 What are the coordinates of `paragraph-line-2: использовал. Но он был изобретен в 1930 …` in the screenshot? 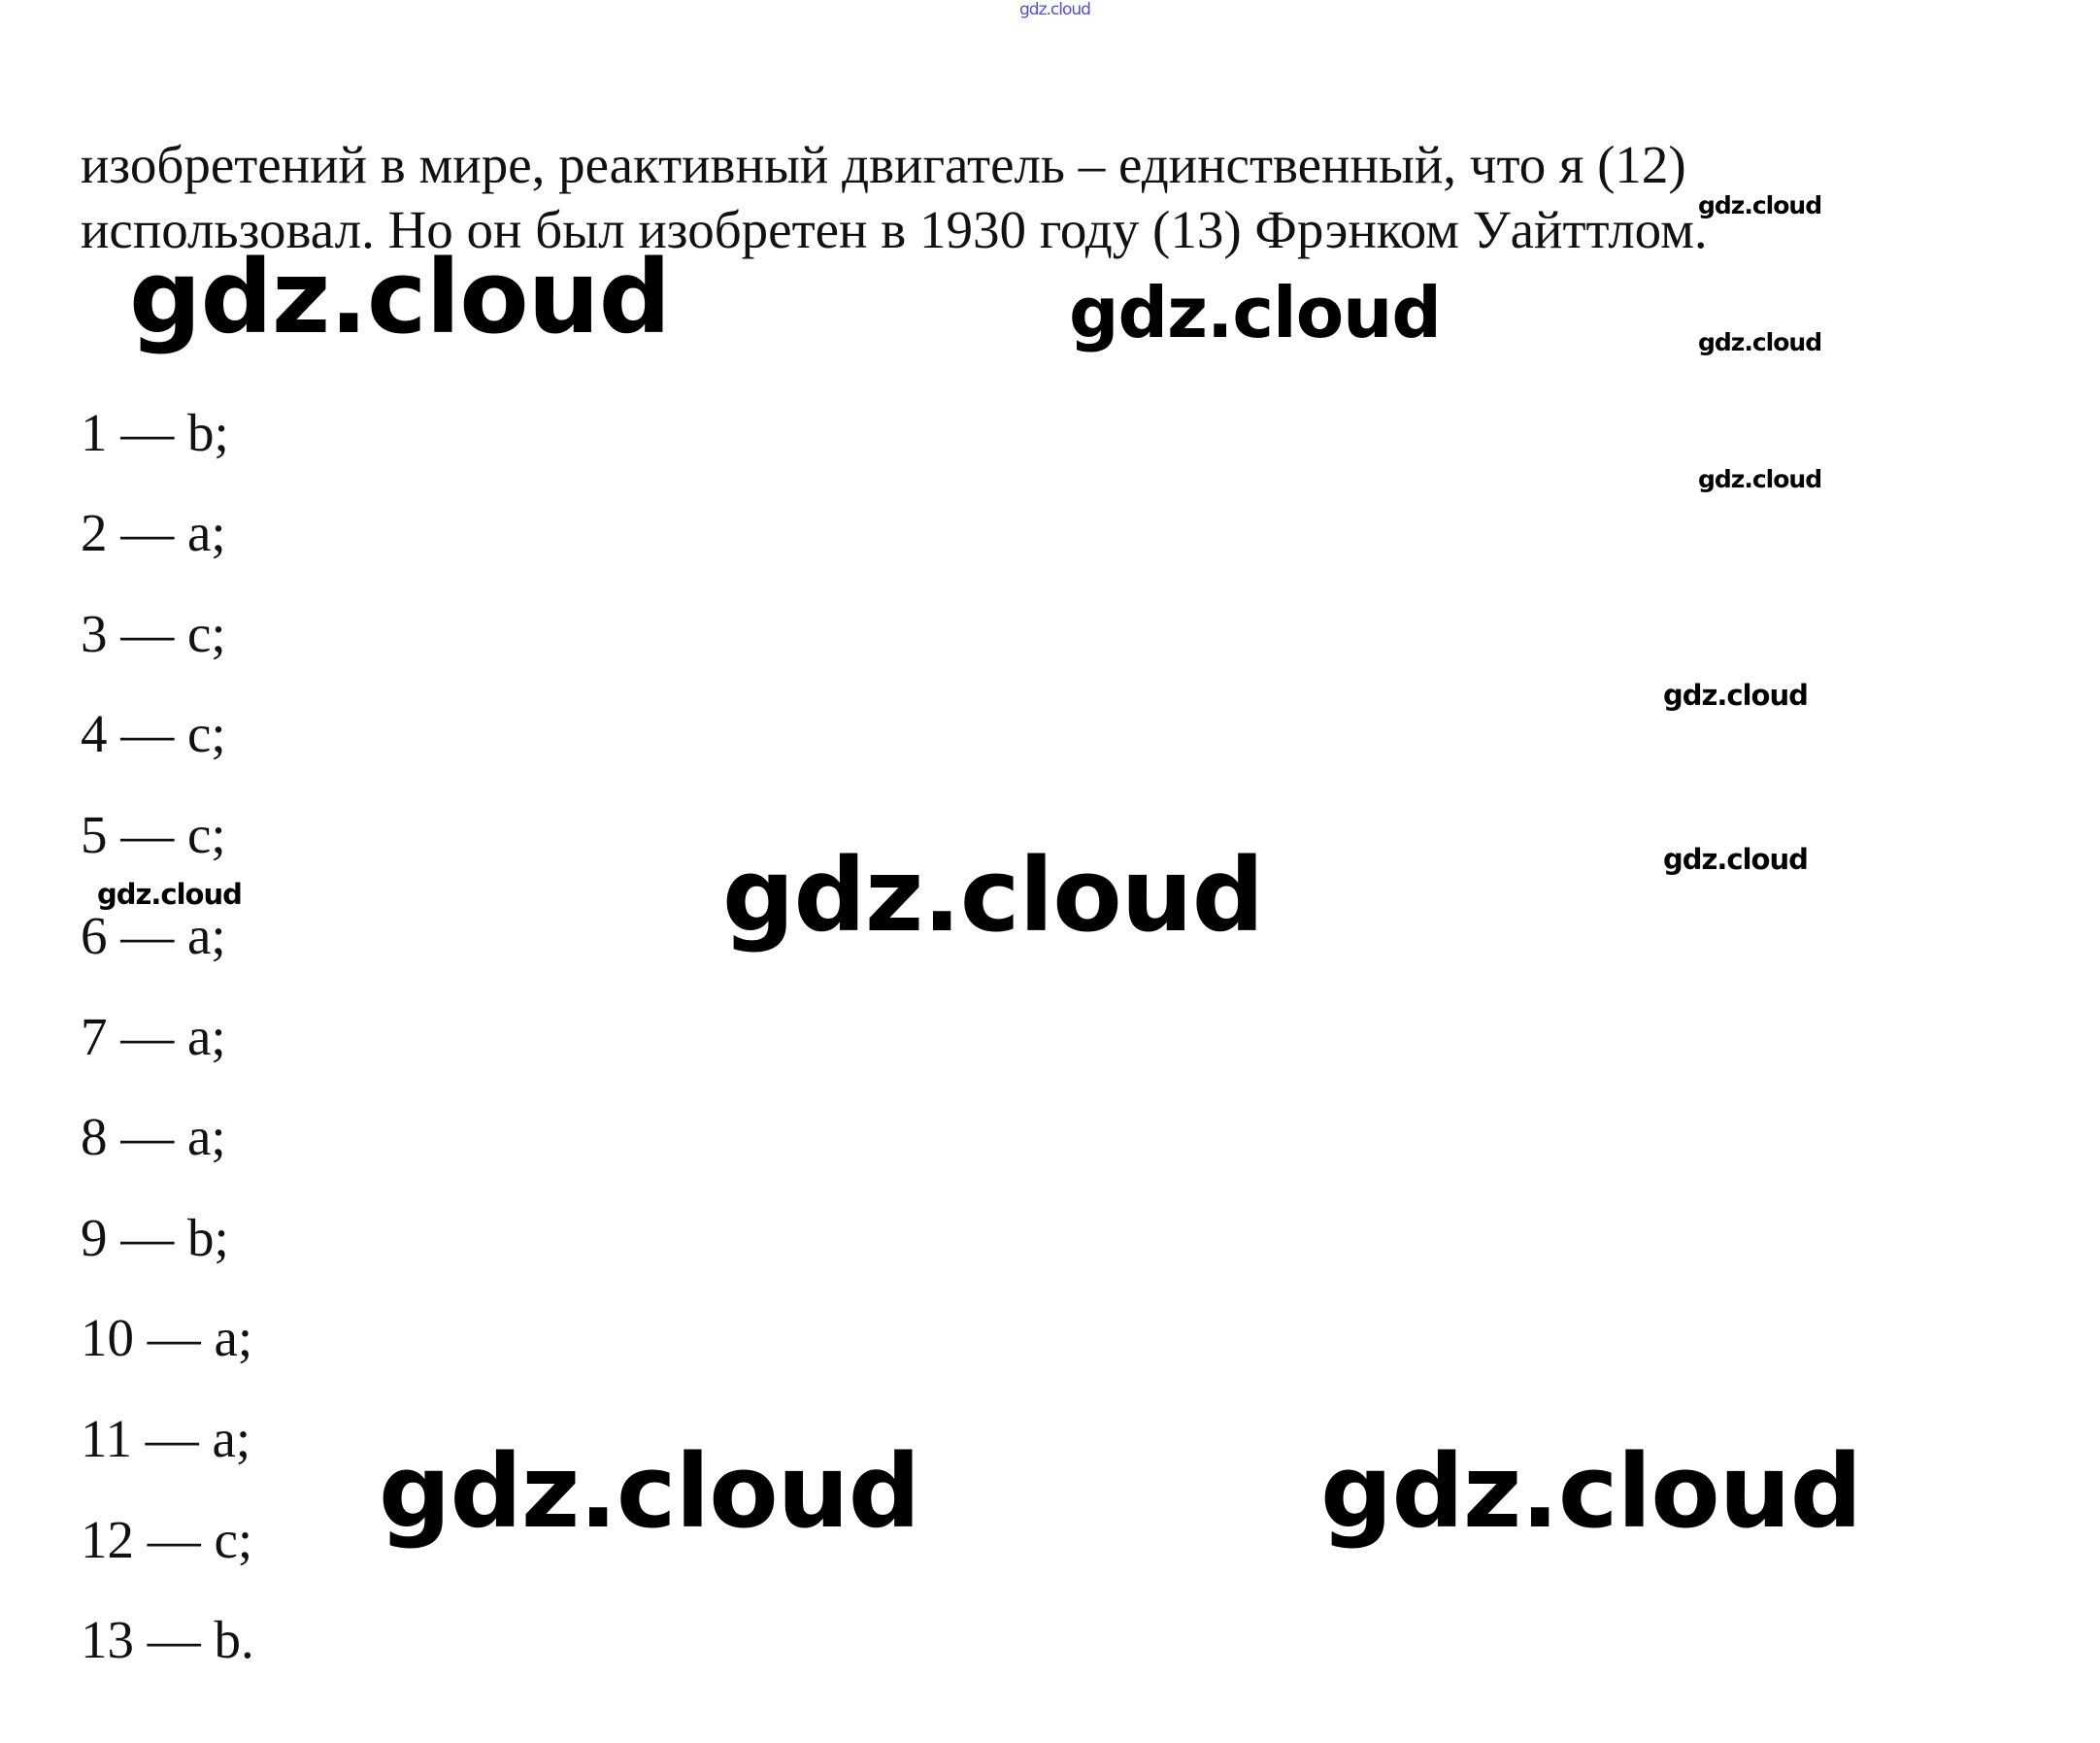 It's located at (894, 229).